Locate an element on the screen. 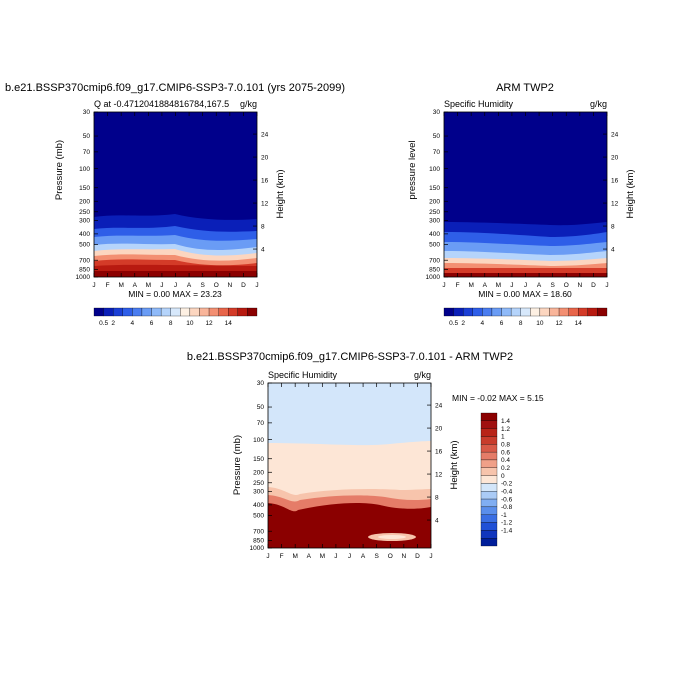 This screenshot has width=700, height=700. colorbar-label: 1.4 is located at coordinates (505, 421).